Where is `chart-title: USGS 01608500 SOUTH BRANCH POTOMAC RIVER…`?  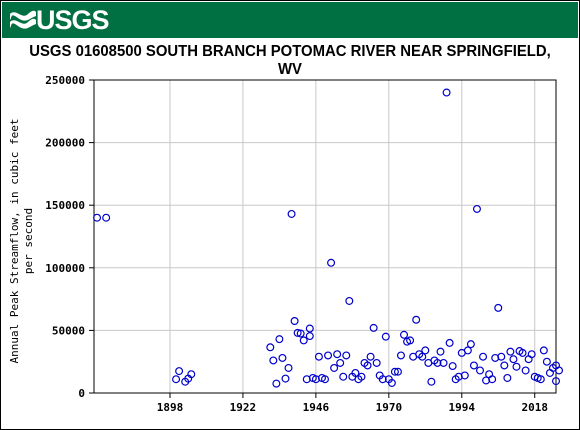
chart-title: USGS 01608500 SOUTH BRANCH POTOMAC RIVER… is located at coordinates (290, 60).